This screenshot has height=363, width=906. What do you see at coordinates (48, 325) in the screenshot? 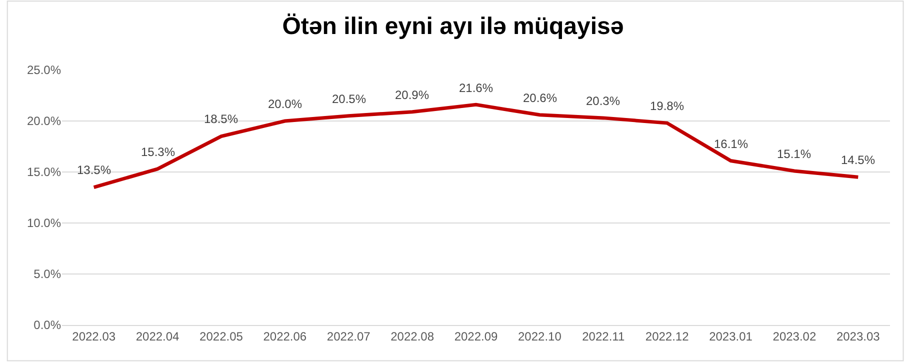
I see `y-tick-label: 0.0%` at bounding box center [48, 325].